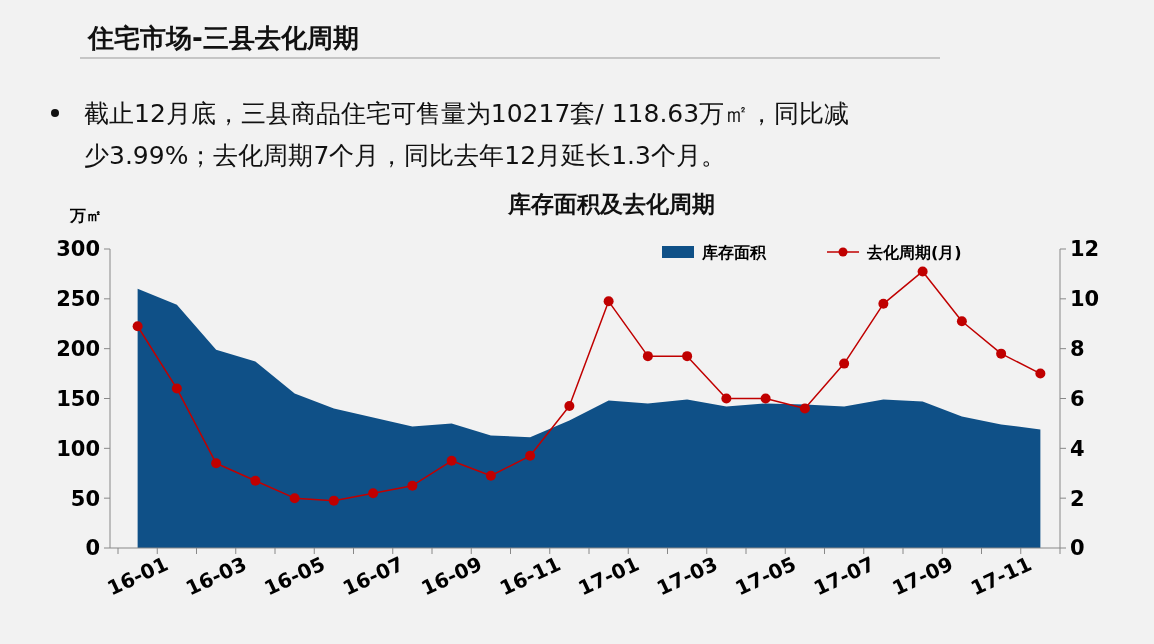 Image resolution: width=1154 pixels, height=644 pixels. What do you see at coordinates (467, 134) in the screenshot?
I see `text: 截止12月底，三县商品住宅可售量为10217套/ 118.63万㎡，同比减少3.99%；去化周期7个月，同比去年12月延长1.3个月。` at bounding box center [467, 134].